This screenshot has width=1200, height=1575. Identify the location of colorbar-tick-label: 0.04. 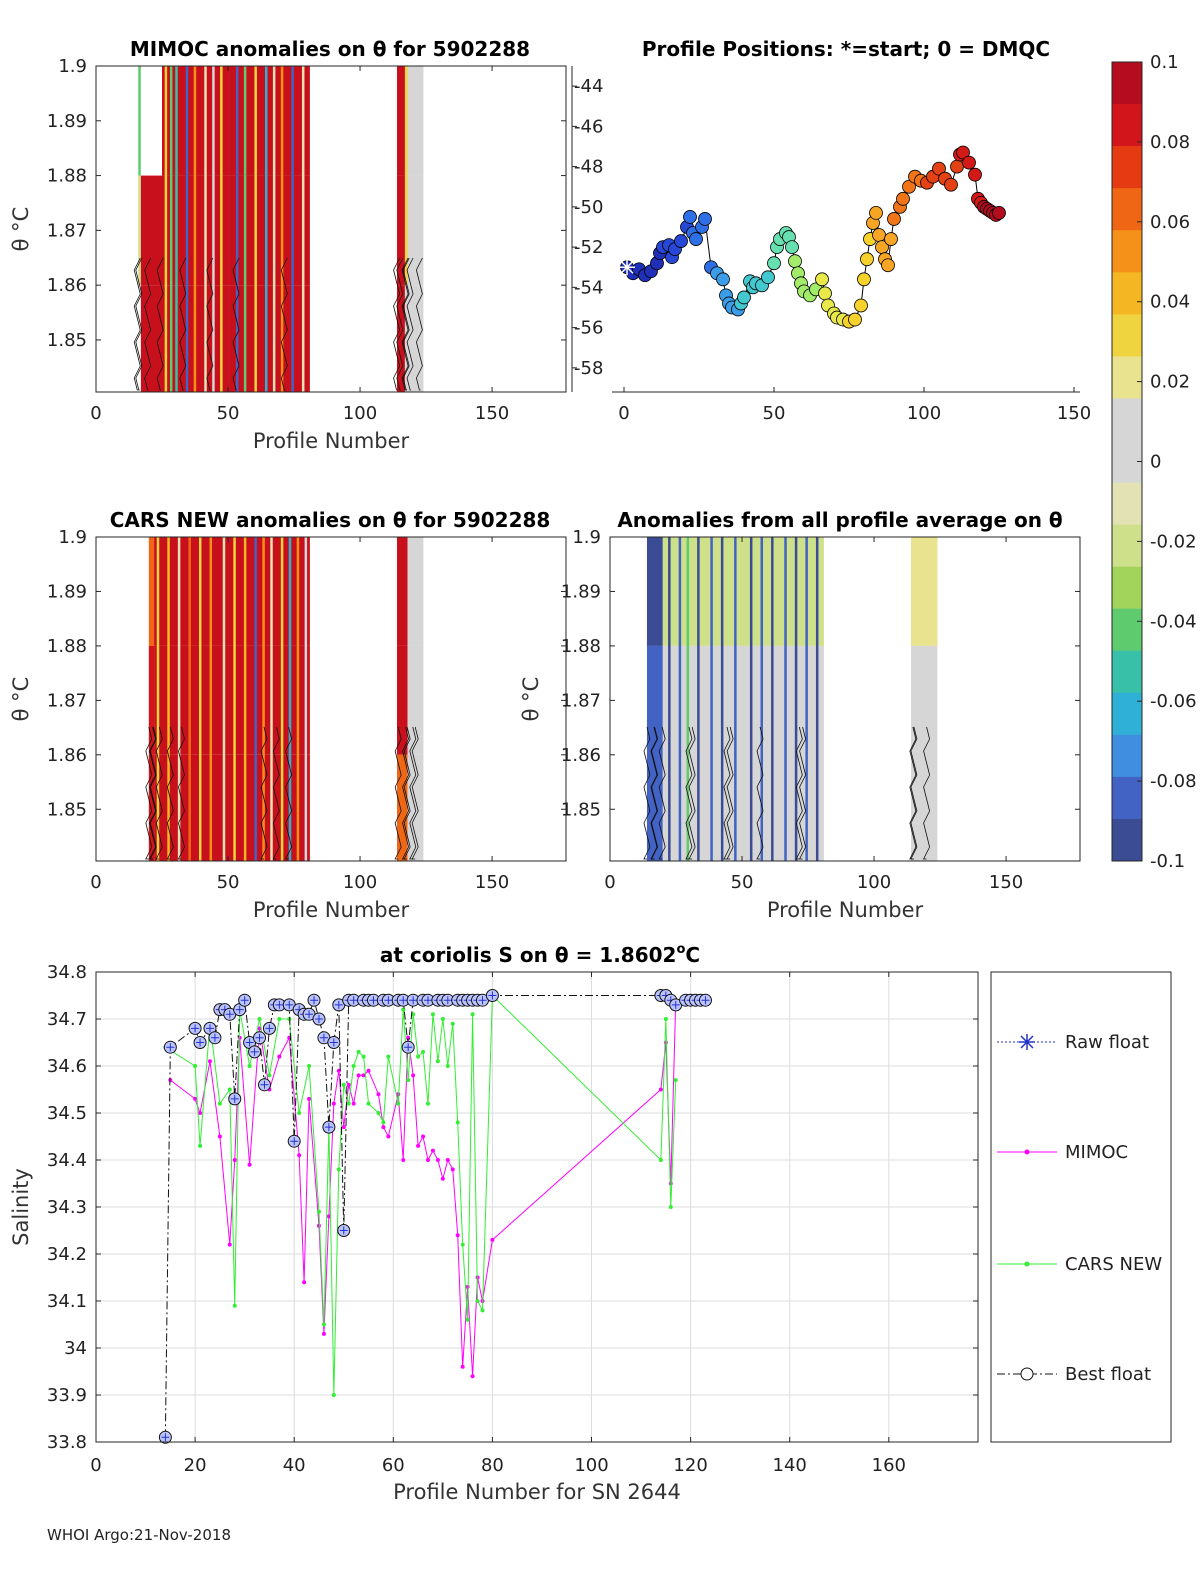
(1170, 302).